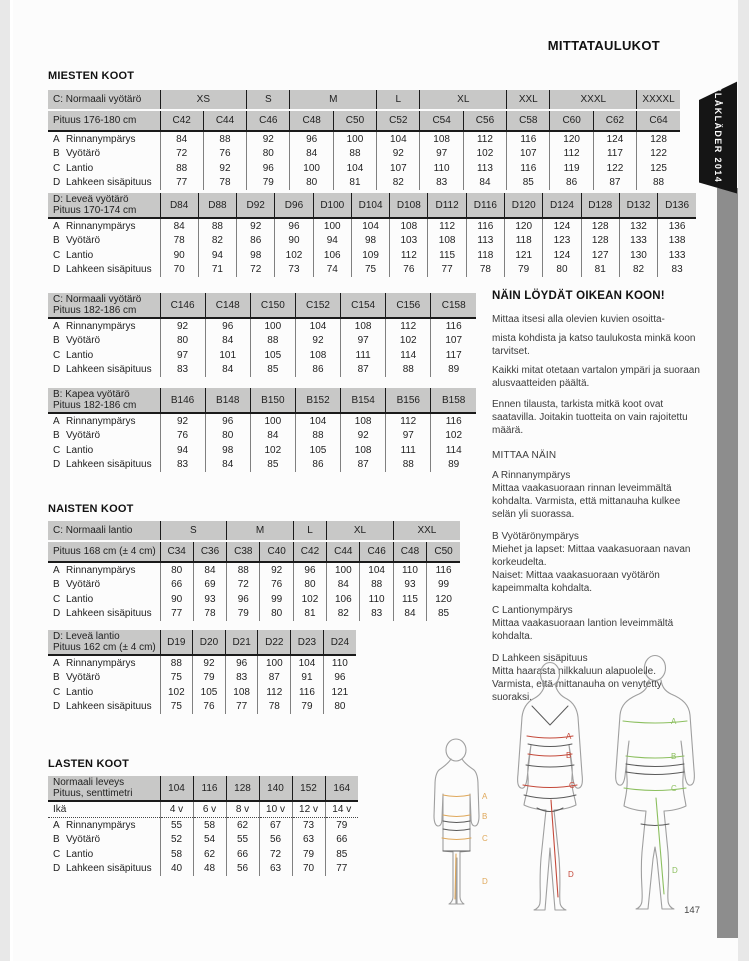 The width and height of the screenshot is (749, 961). I want to click on measurement-value: 58, so click(176, 854).